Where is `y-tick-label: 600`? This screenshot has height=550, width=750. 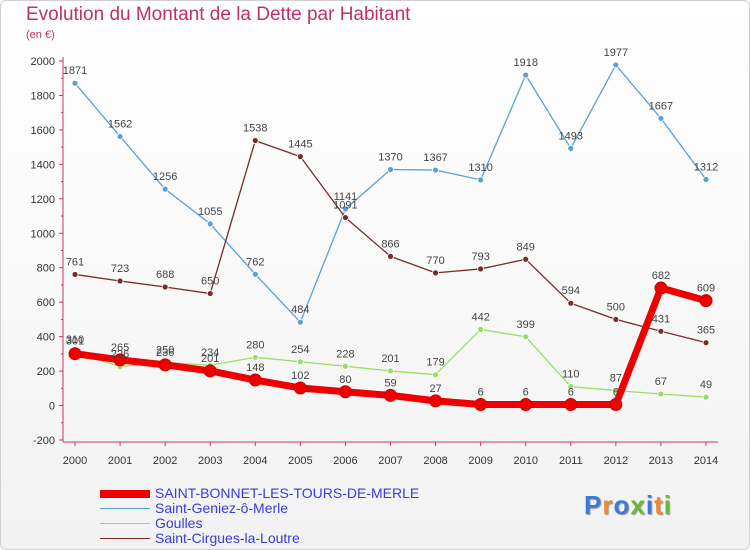
y-tick-label: 600 is located at coordinates (46, 303).